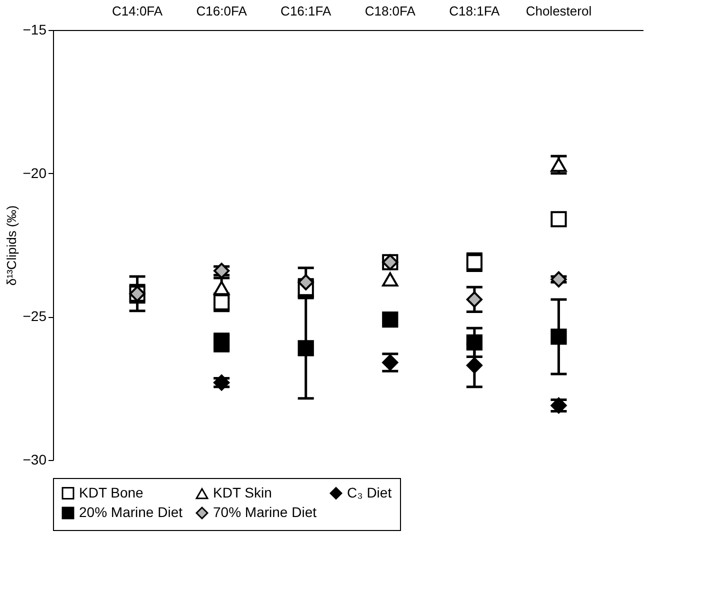 The height and width of the screenshot is (590, 712). I want to click on x-tick-label: C14:0FA, so click(137, 11).